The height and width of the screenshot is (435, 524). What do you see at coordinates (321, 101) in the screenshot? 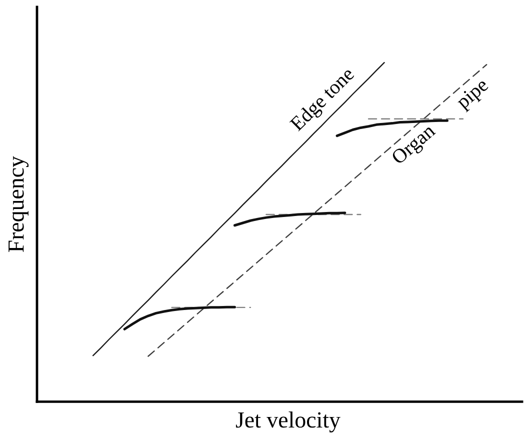
I see `text: Edge tone` at bounding box center [321, 101].